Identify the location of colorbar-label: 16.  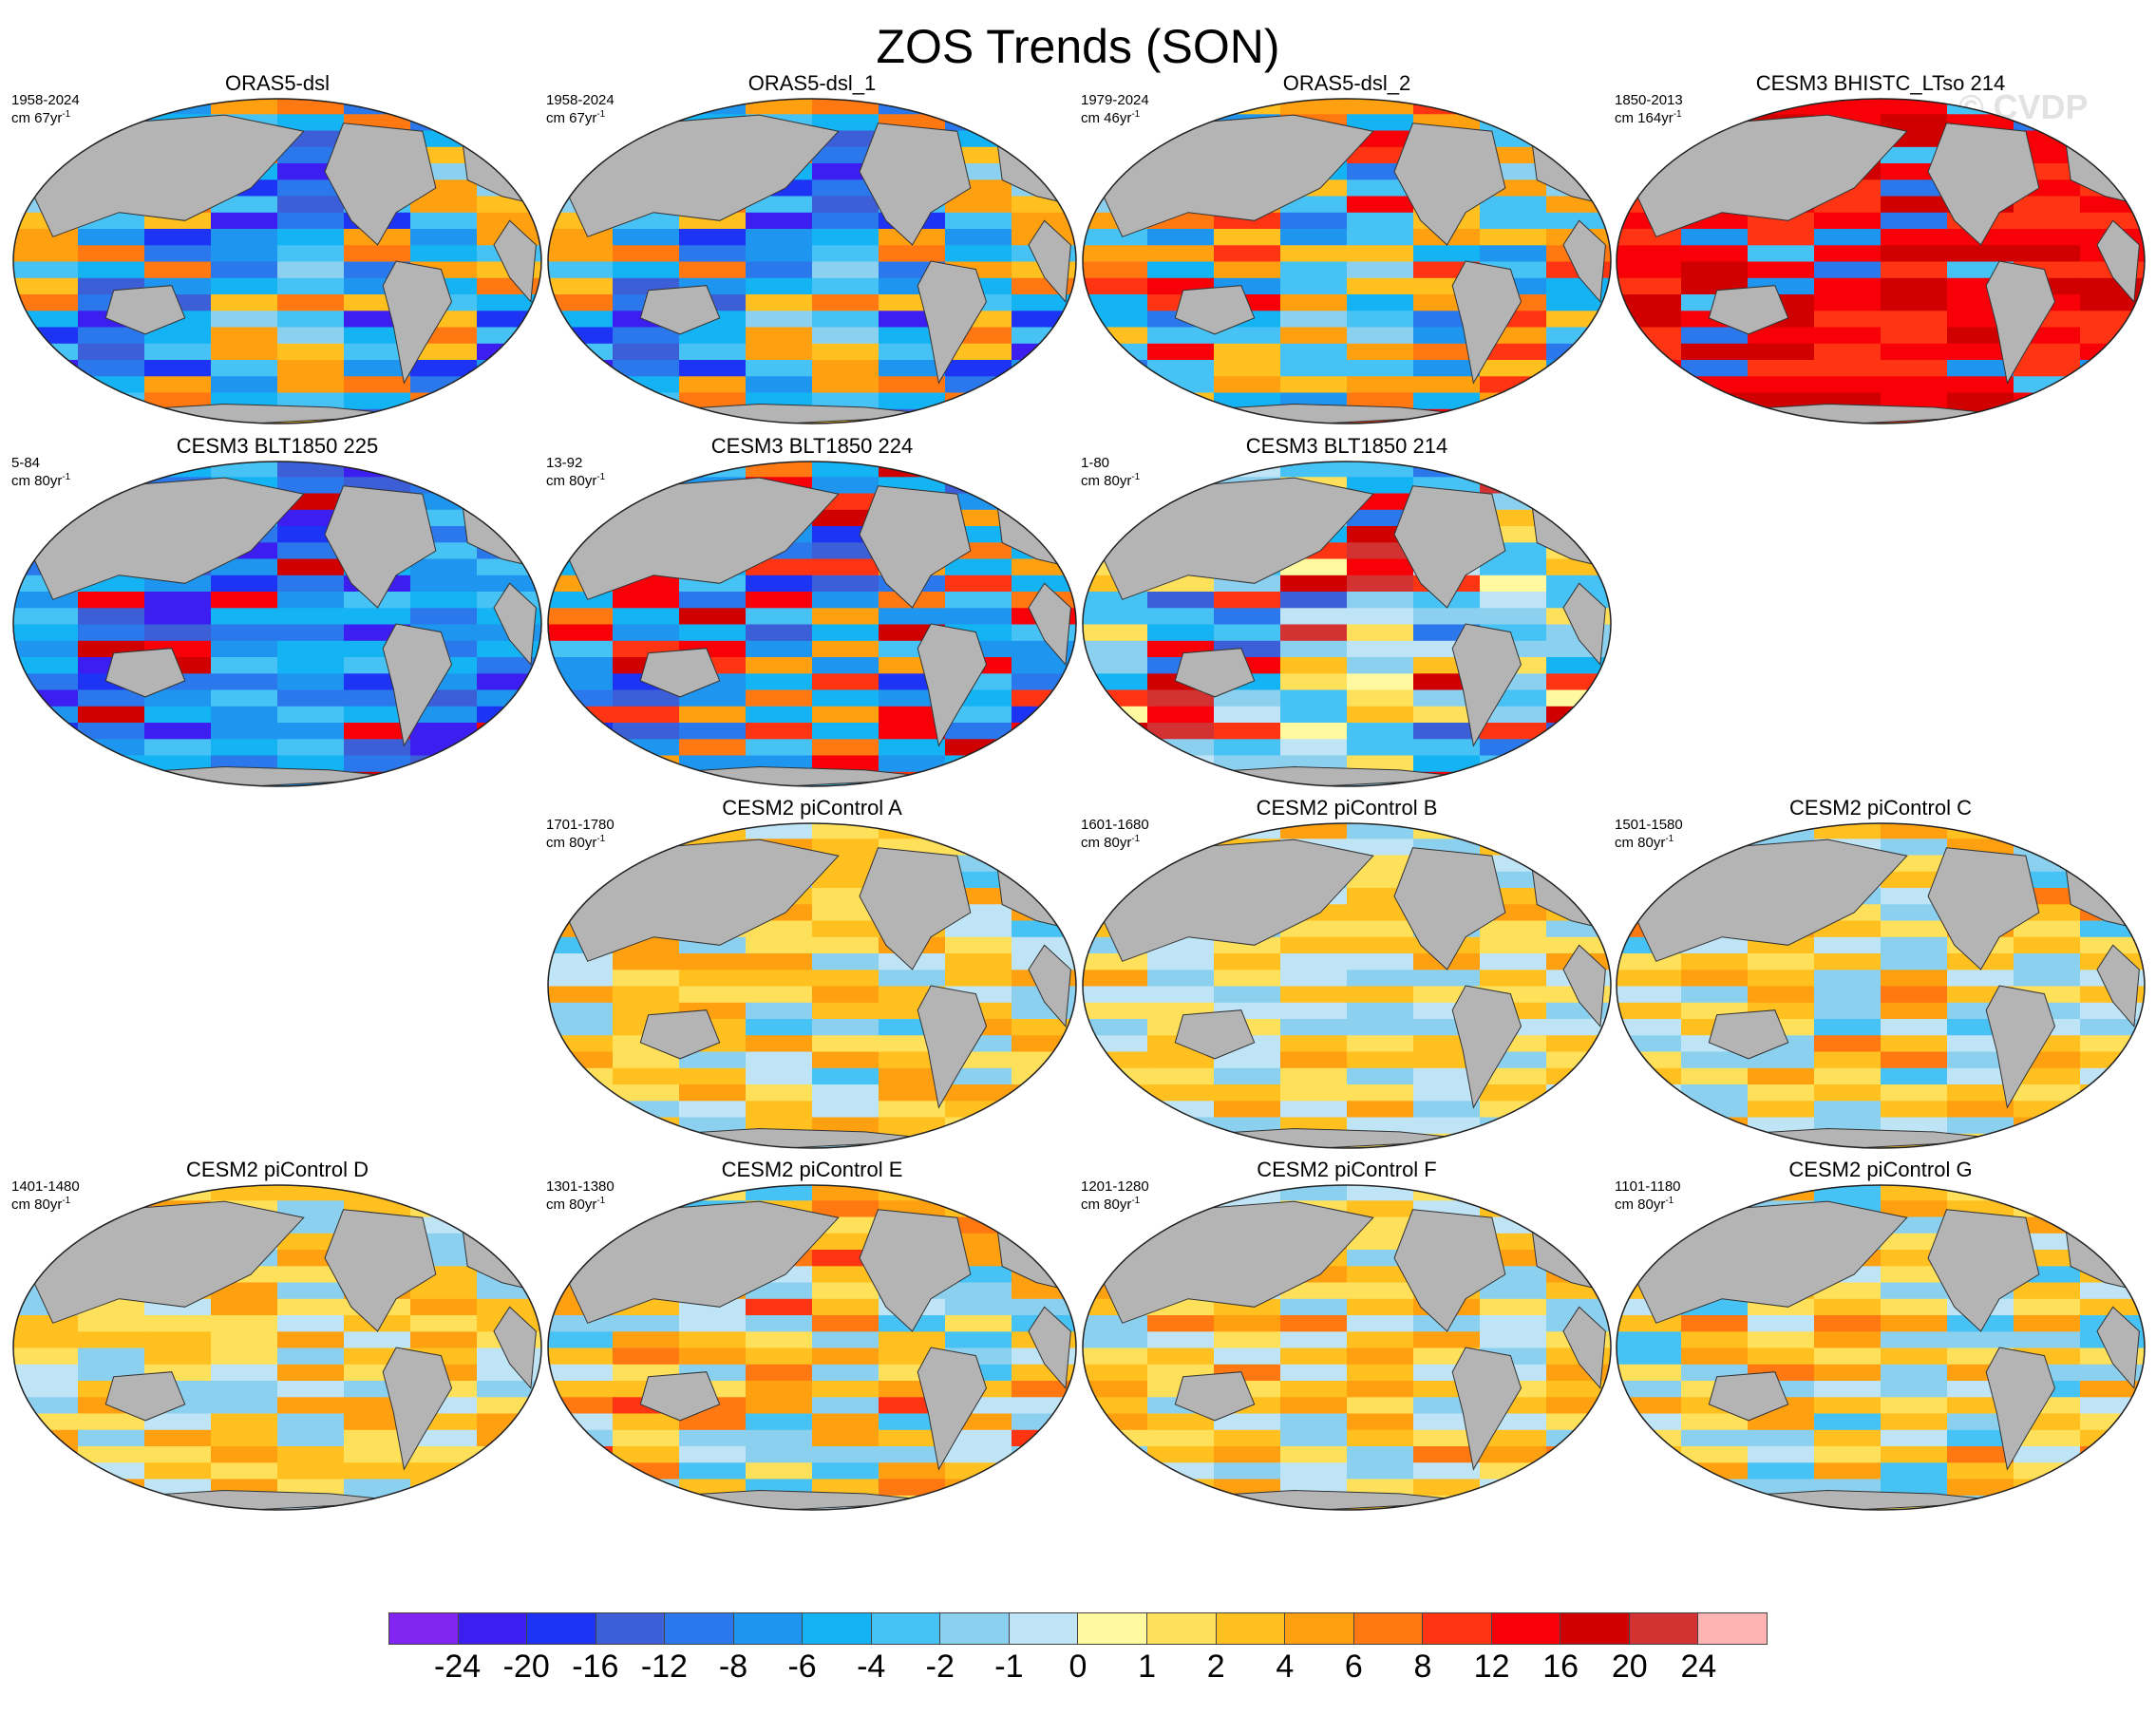
(1560, 1667).